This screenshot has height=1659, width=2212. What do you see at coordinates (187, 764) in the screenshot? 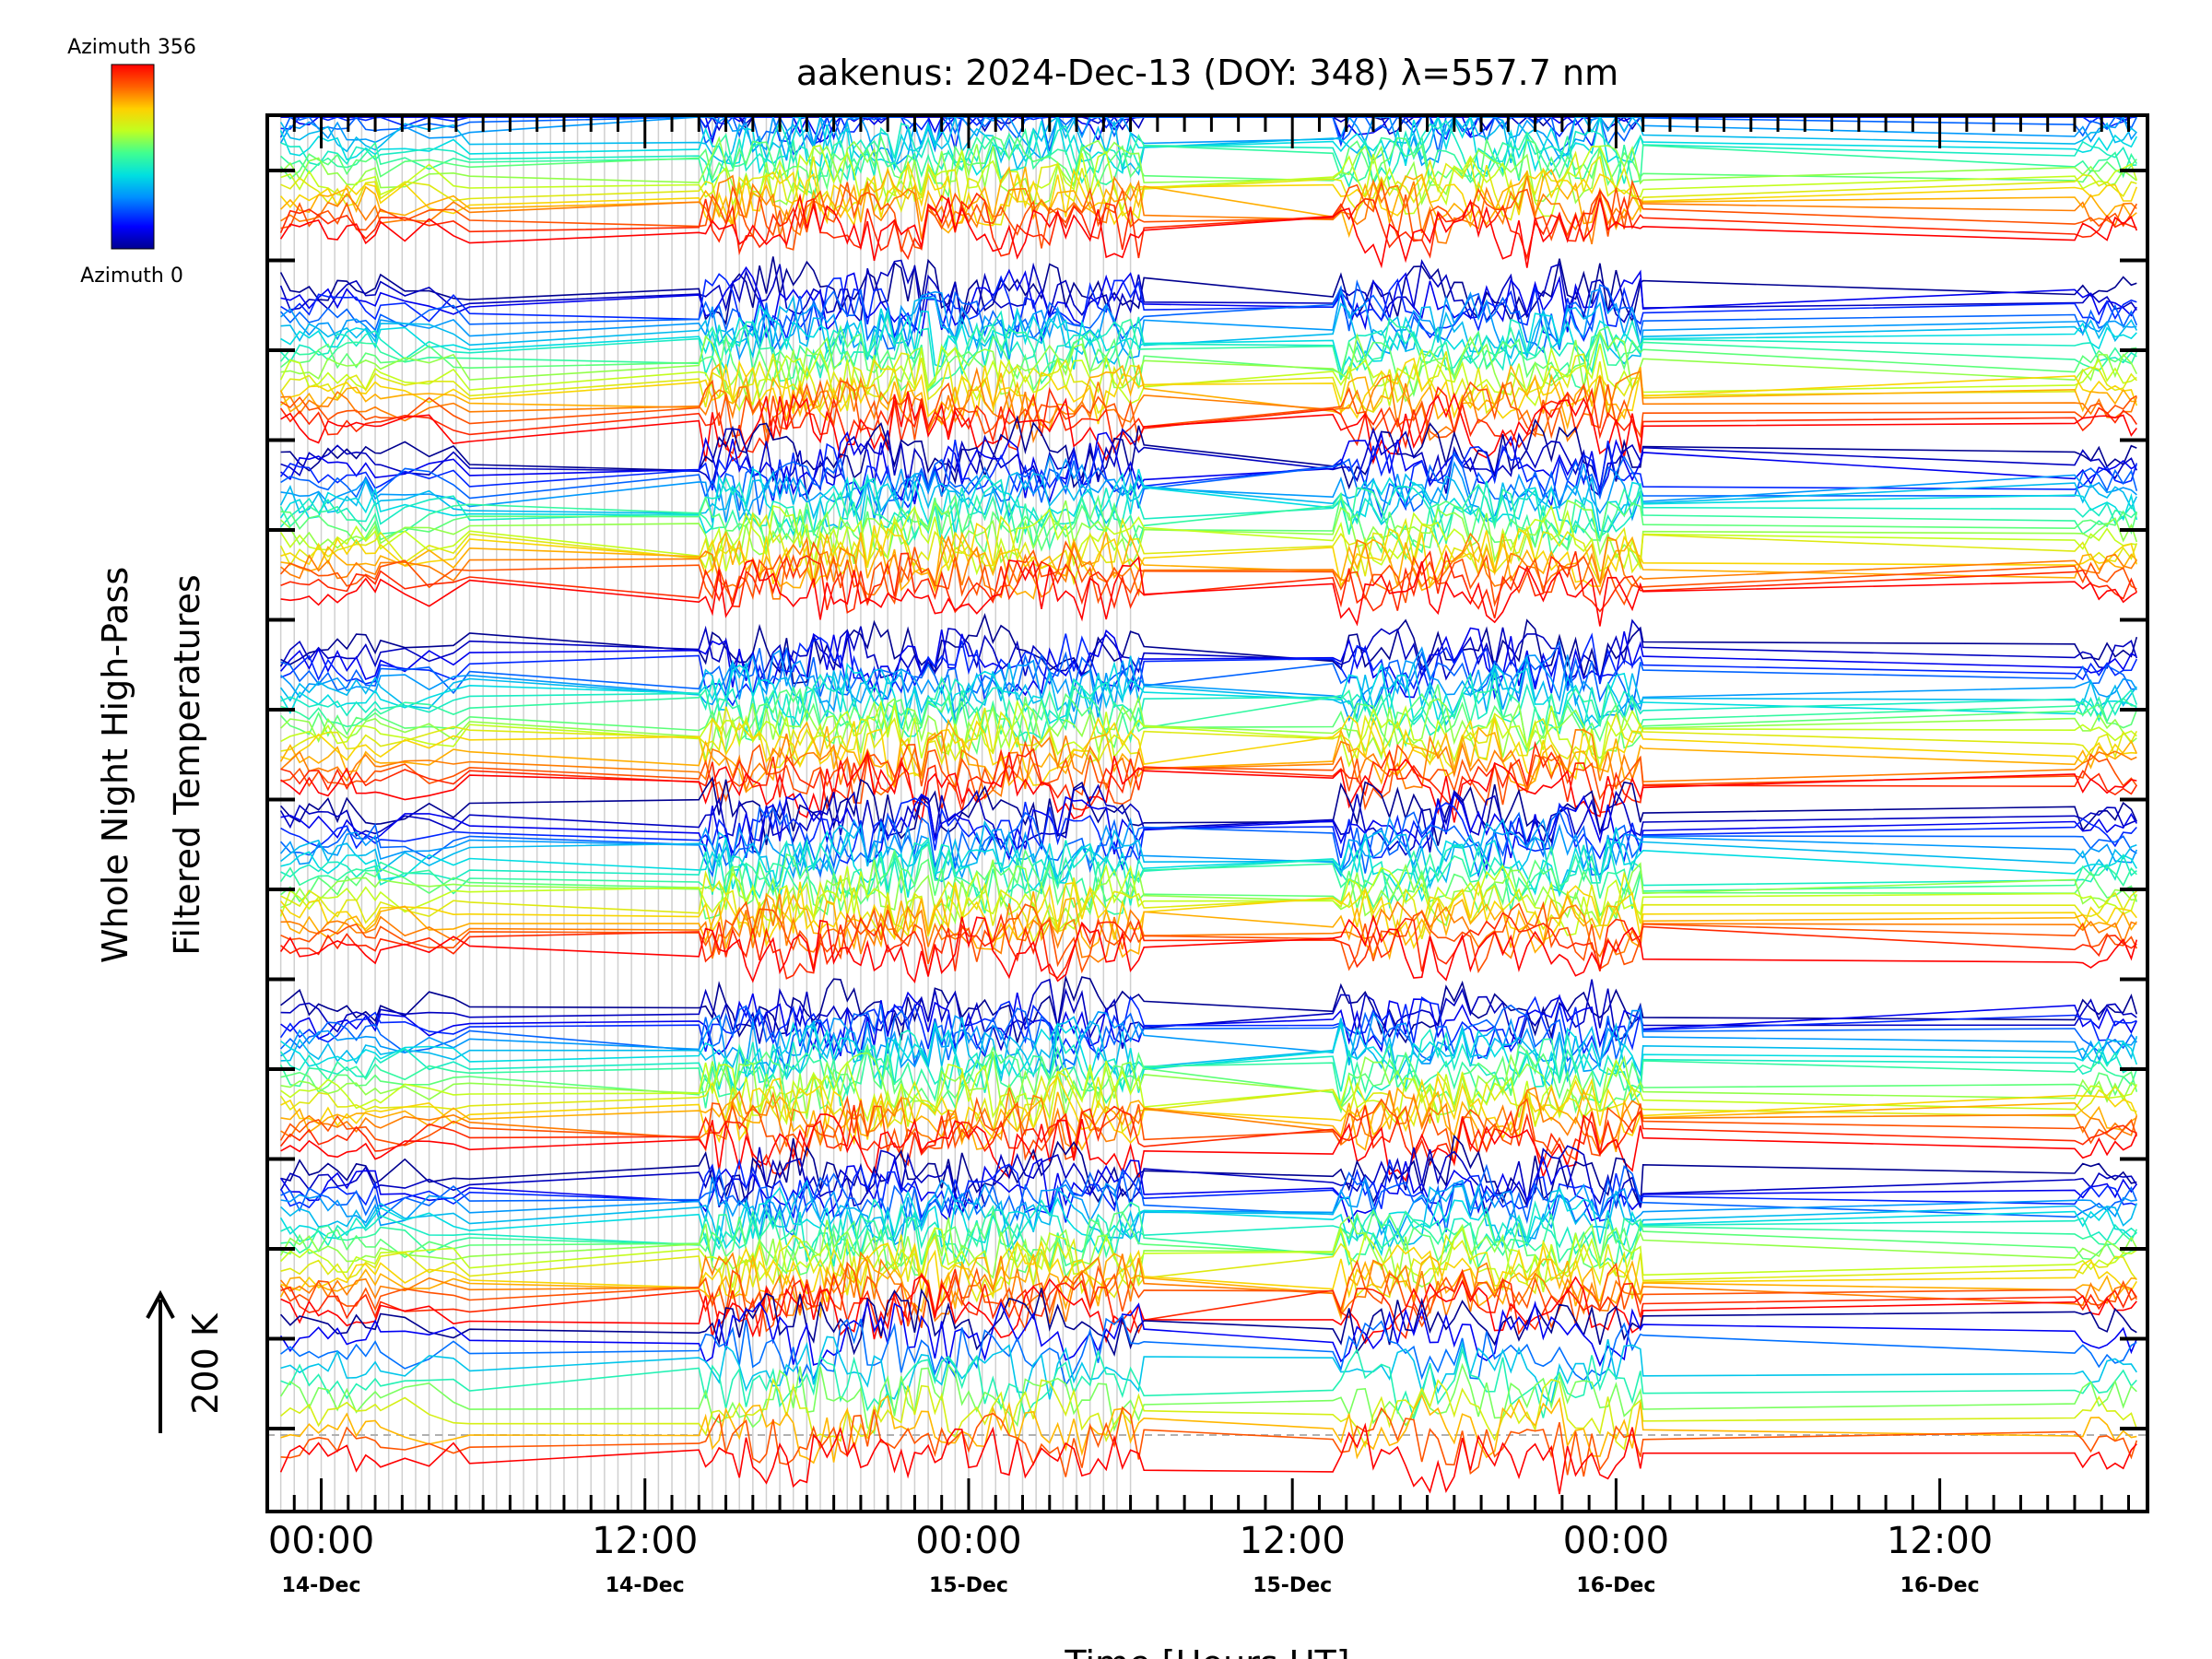
I see `y-axis-label-line2: Filtered Temperatures` at bounding box center [187, 764].